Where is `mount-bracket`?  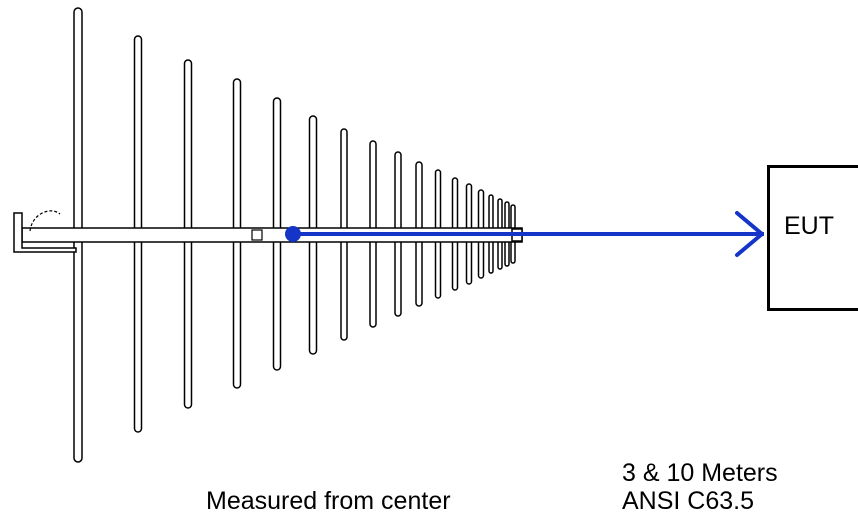
mount-bracket is located at coordinates (45, 232).